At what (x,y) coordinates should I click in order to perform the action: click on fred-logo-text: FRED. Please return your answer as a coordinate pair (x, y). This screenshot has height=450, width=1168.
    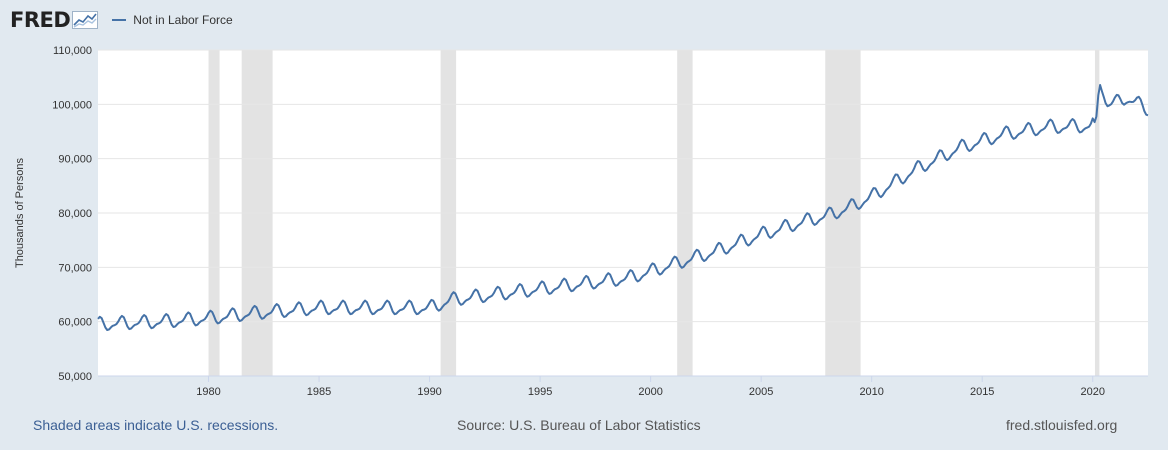
    Looking at the image, I should click on (40, 20).